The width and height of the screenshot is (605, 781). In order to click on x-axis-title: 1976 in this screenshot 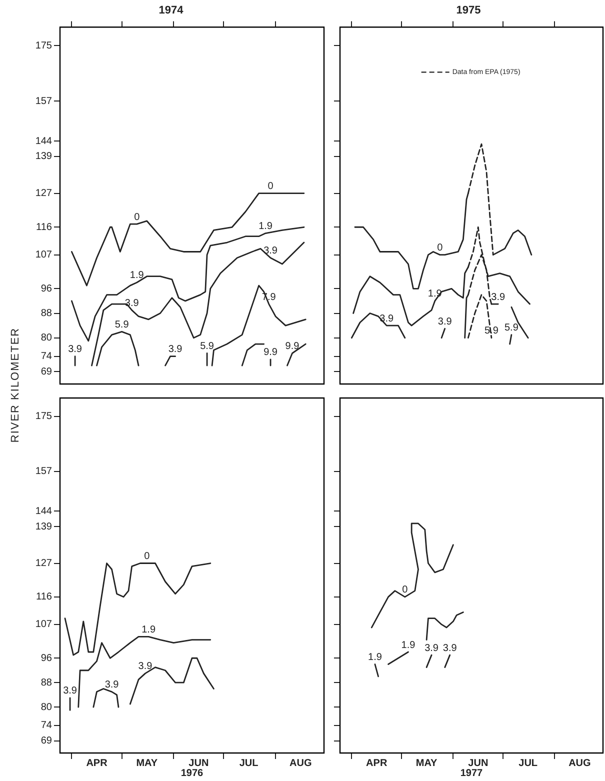, I will do `click(192, 773)`.